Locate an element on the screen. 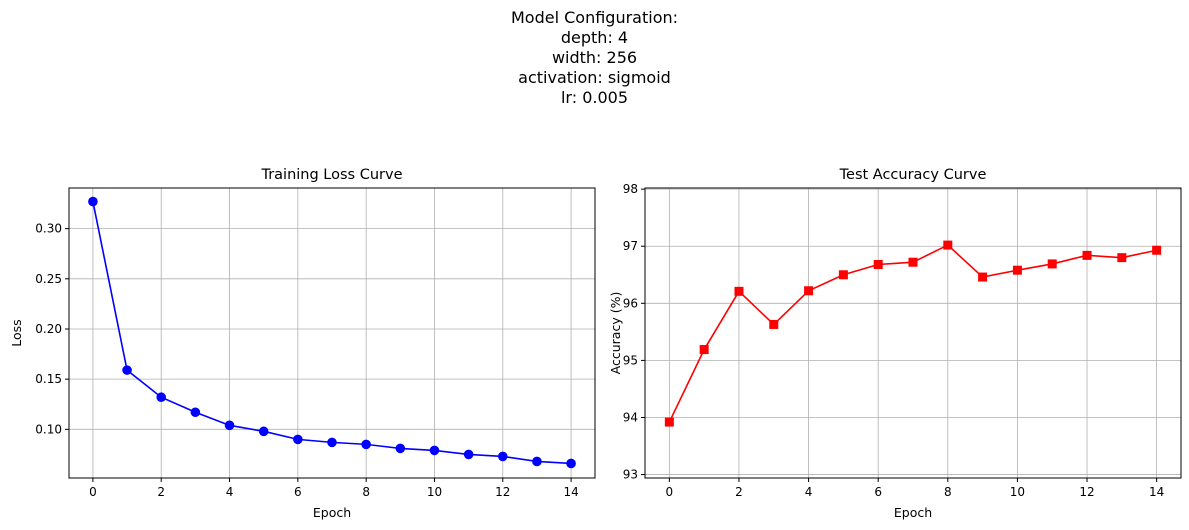 Image resolution: width=1189 pixels, height=530 pixels. y-tick-label: 0.10 is located at coordinates (48, 429).